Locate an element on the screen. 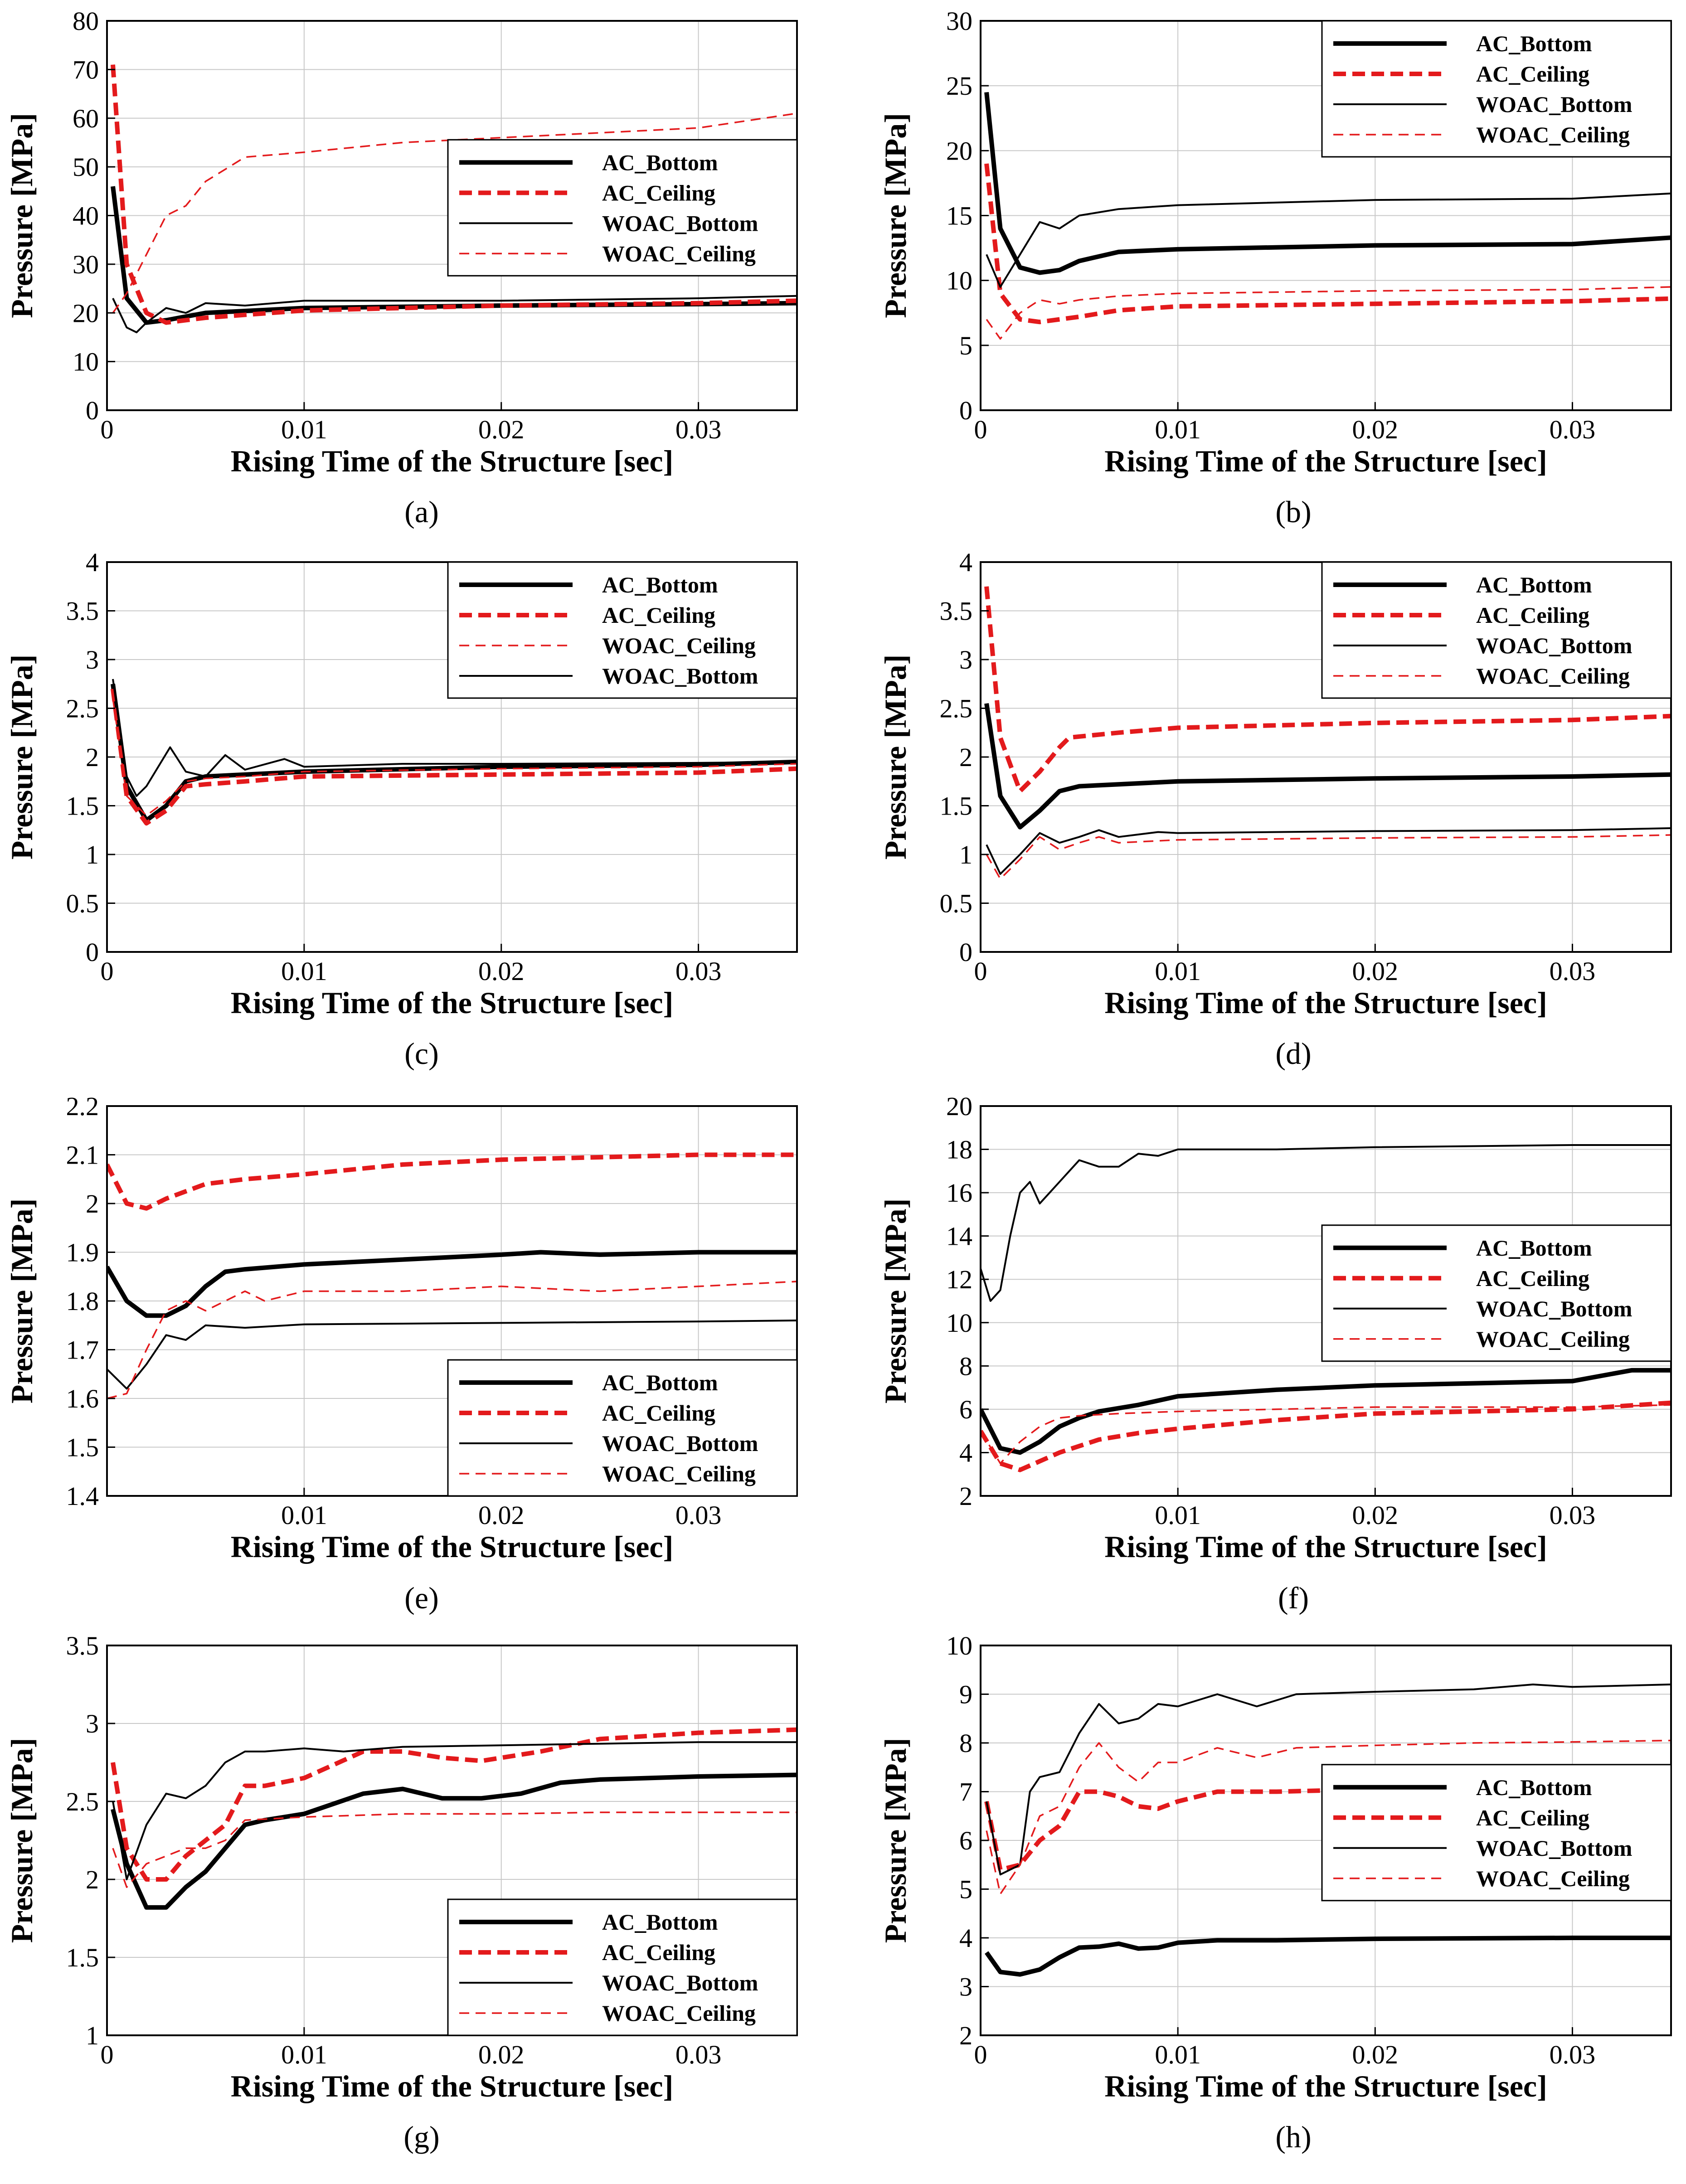 Image resolution: width=1686 pixels, height=2184 pixels. y-tick-label: 1.7 is located at coordinates (82, 1350).